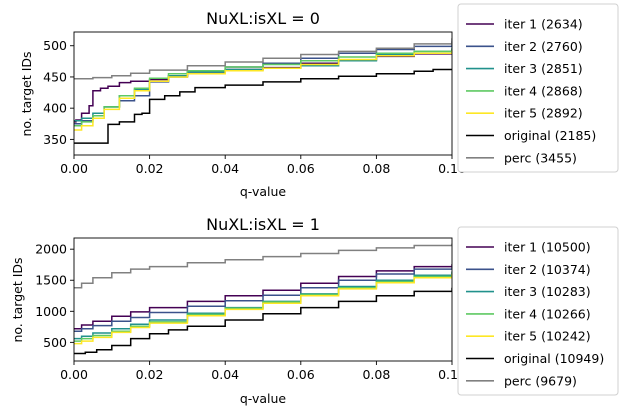 The image size is (630, 415). What do you see at coordinates (55, 139) in the screenshot?
I see `y-tick-label: 350` at bounding box center [55, 139].